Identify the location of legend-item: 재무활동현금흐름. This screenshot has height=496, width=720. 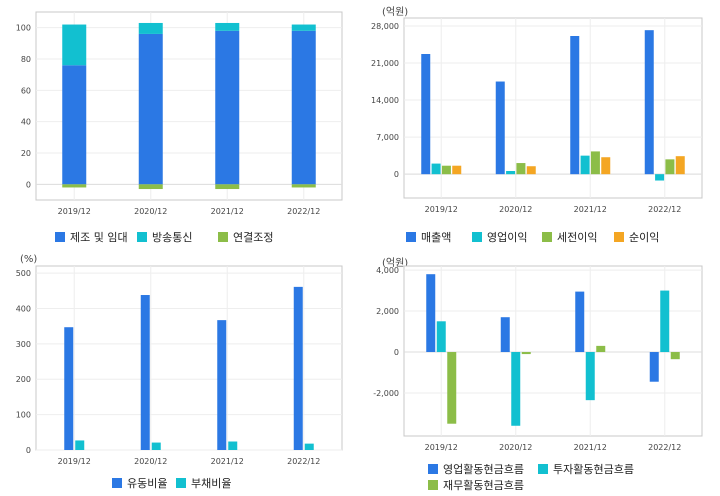
(476, 485).